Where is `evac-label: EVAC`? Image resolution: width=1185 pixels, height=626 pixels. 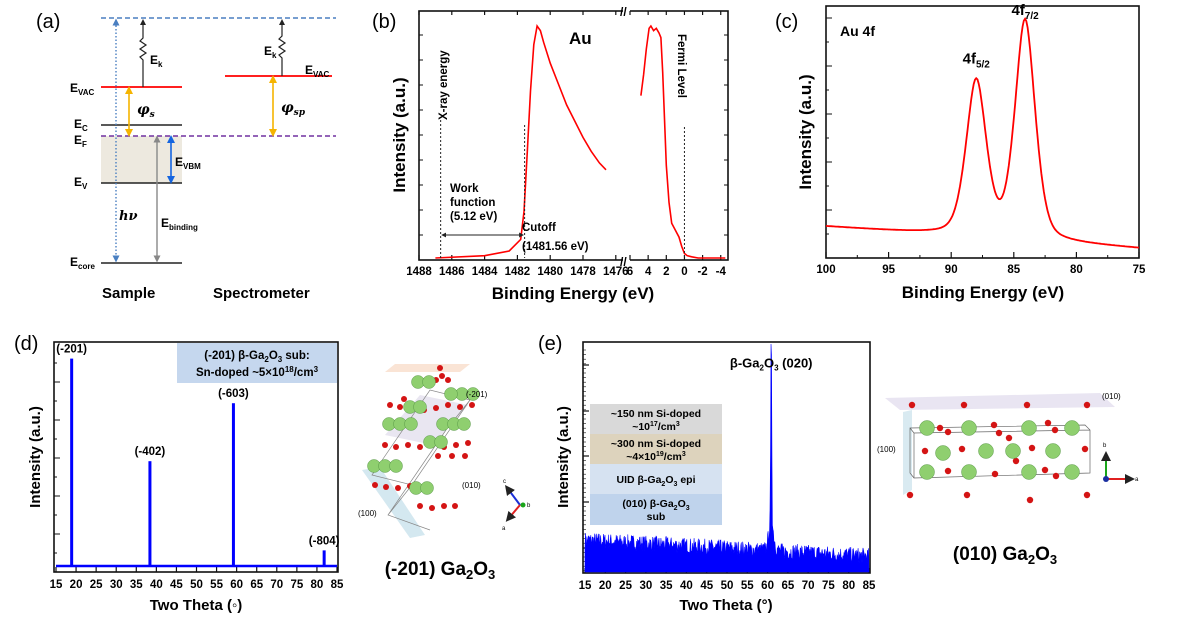 evac-label: EVAC is located at coordinates (82, 89).